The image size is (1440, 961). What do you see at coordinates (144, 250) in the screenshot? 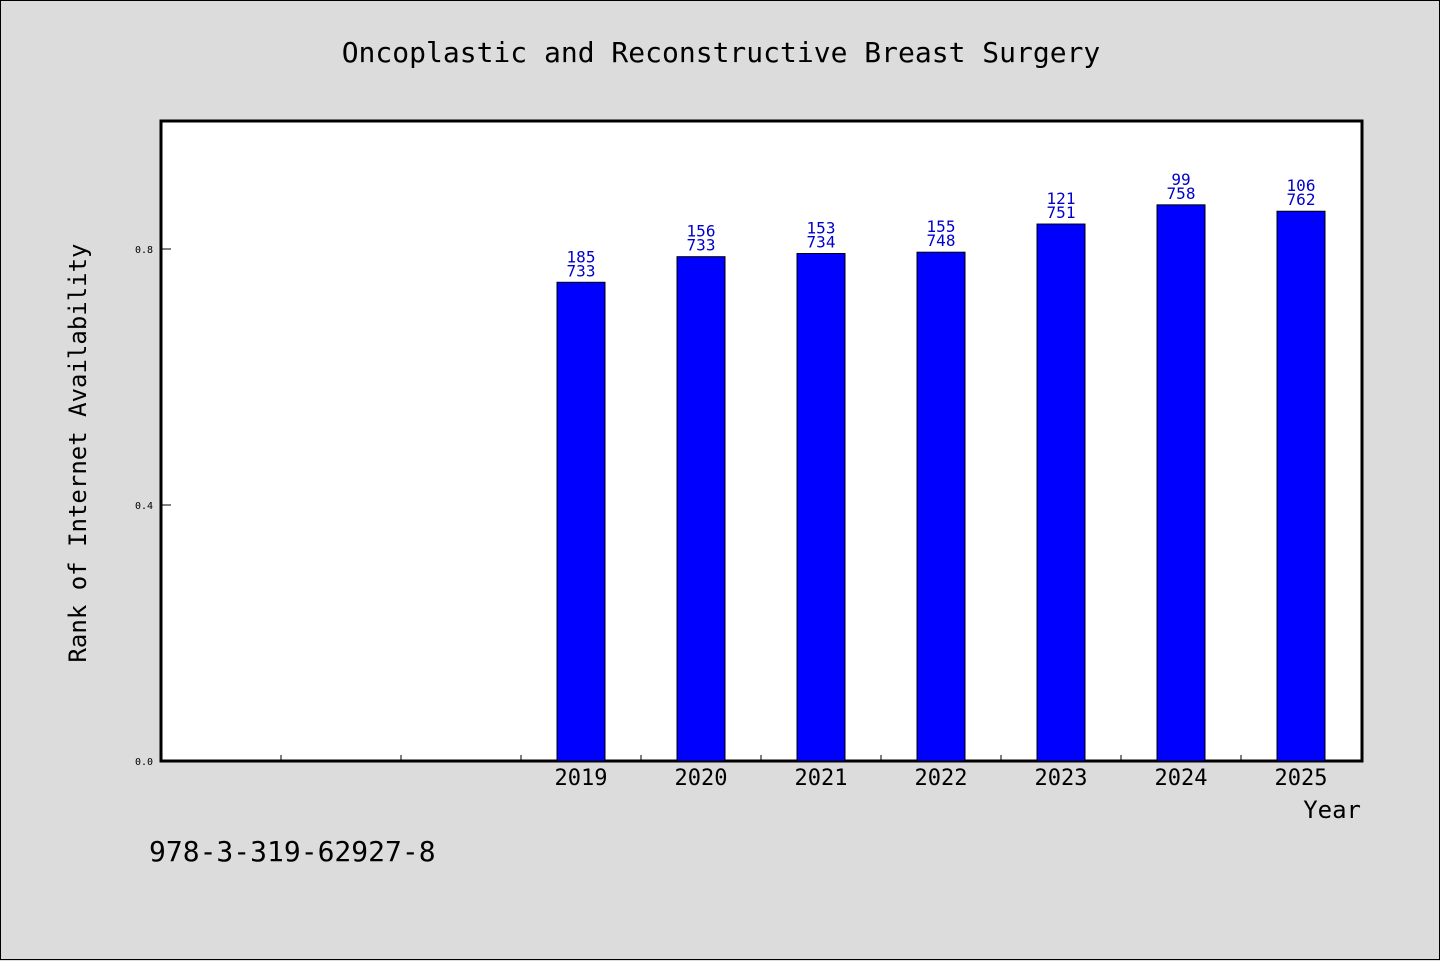
I see `y-tick-label: 0.8` at bounding box center [144, 250].